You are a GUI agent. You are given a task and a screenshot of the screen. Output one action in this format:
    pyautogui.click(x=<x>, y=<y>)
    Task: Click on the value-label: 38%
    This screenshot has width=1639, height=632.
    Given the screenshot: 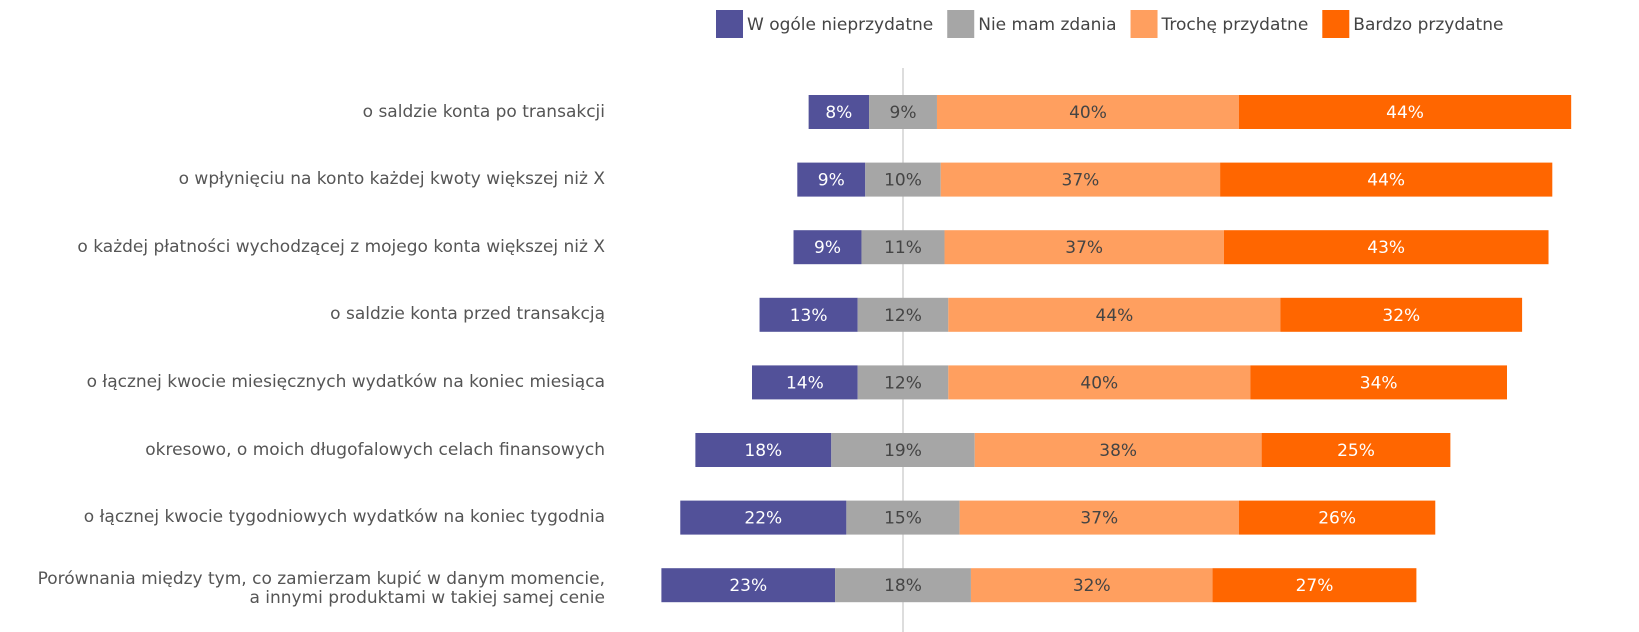 What is the action you would take?
    pyautogui.click(x=1118, y=451)
    